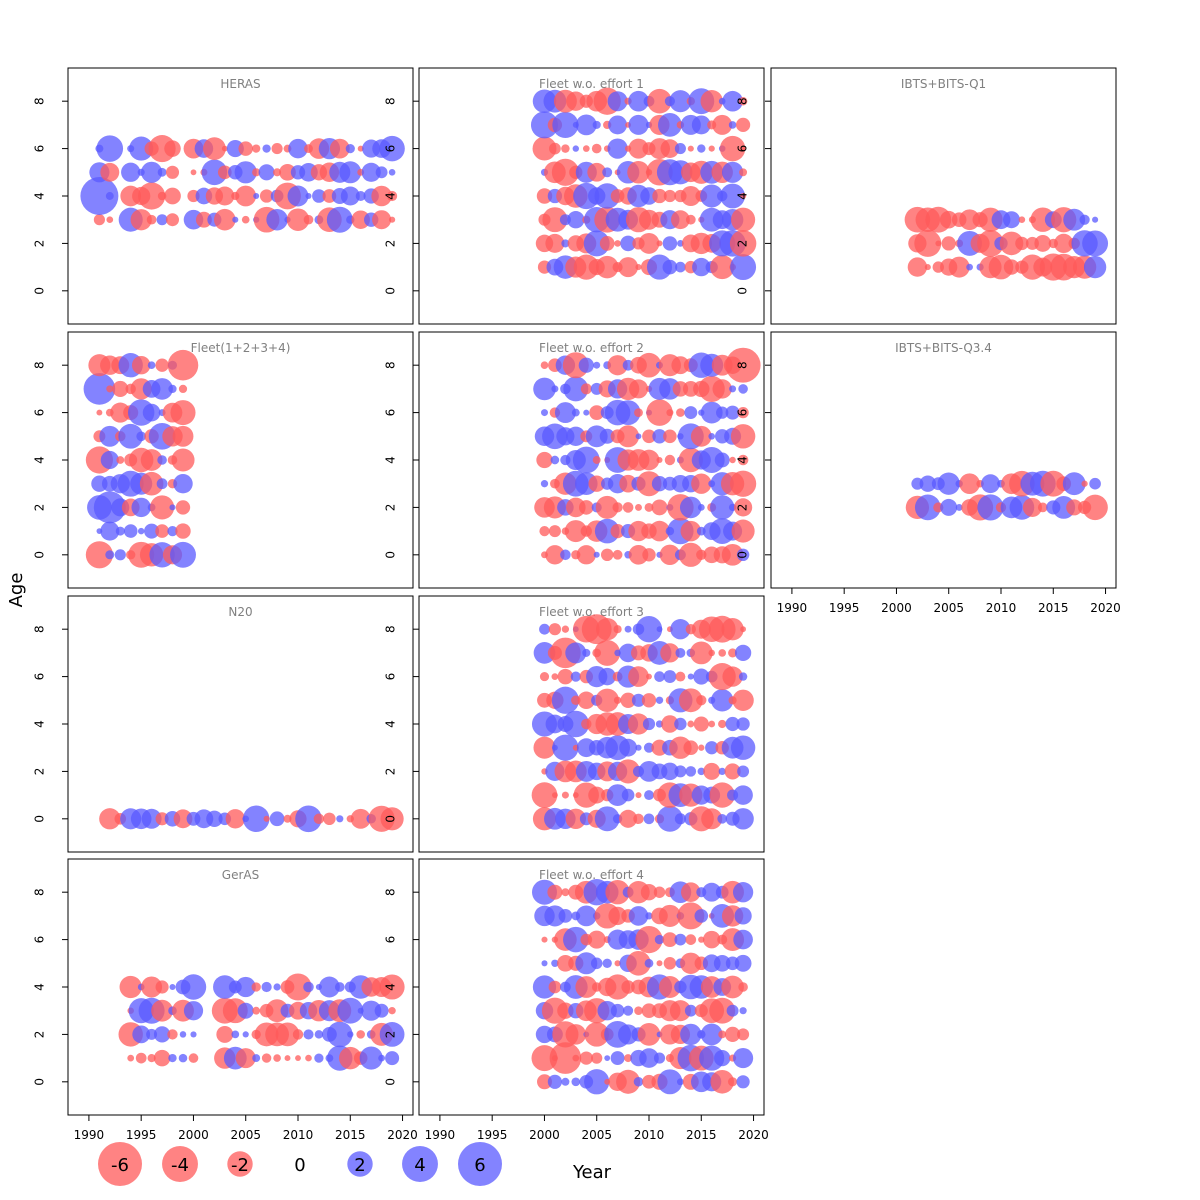 The width and height of the screenshot is (1200, 1200). I want to click on panel-title: Fleet w.o. effort 2, so click(591, 348).